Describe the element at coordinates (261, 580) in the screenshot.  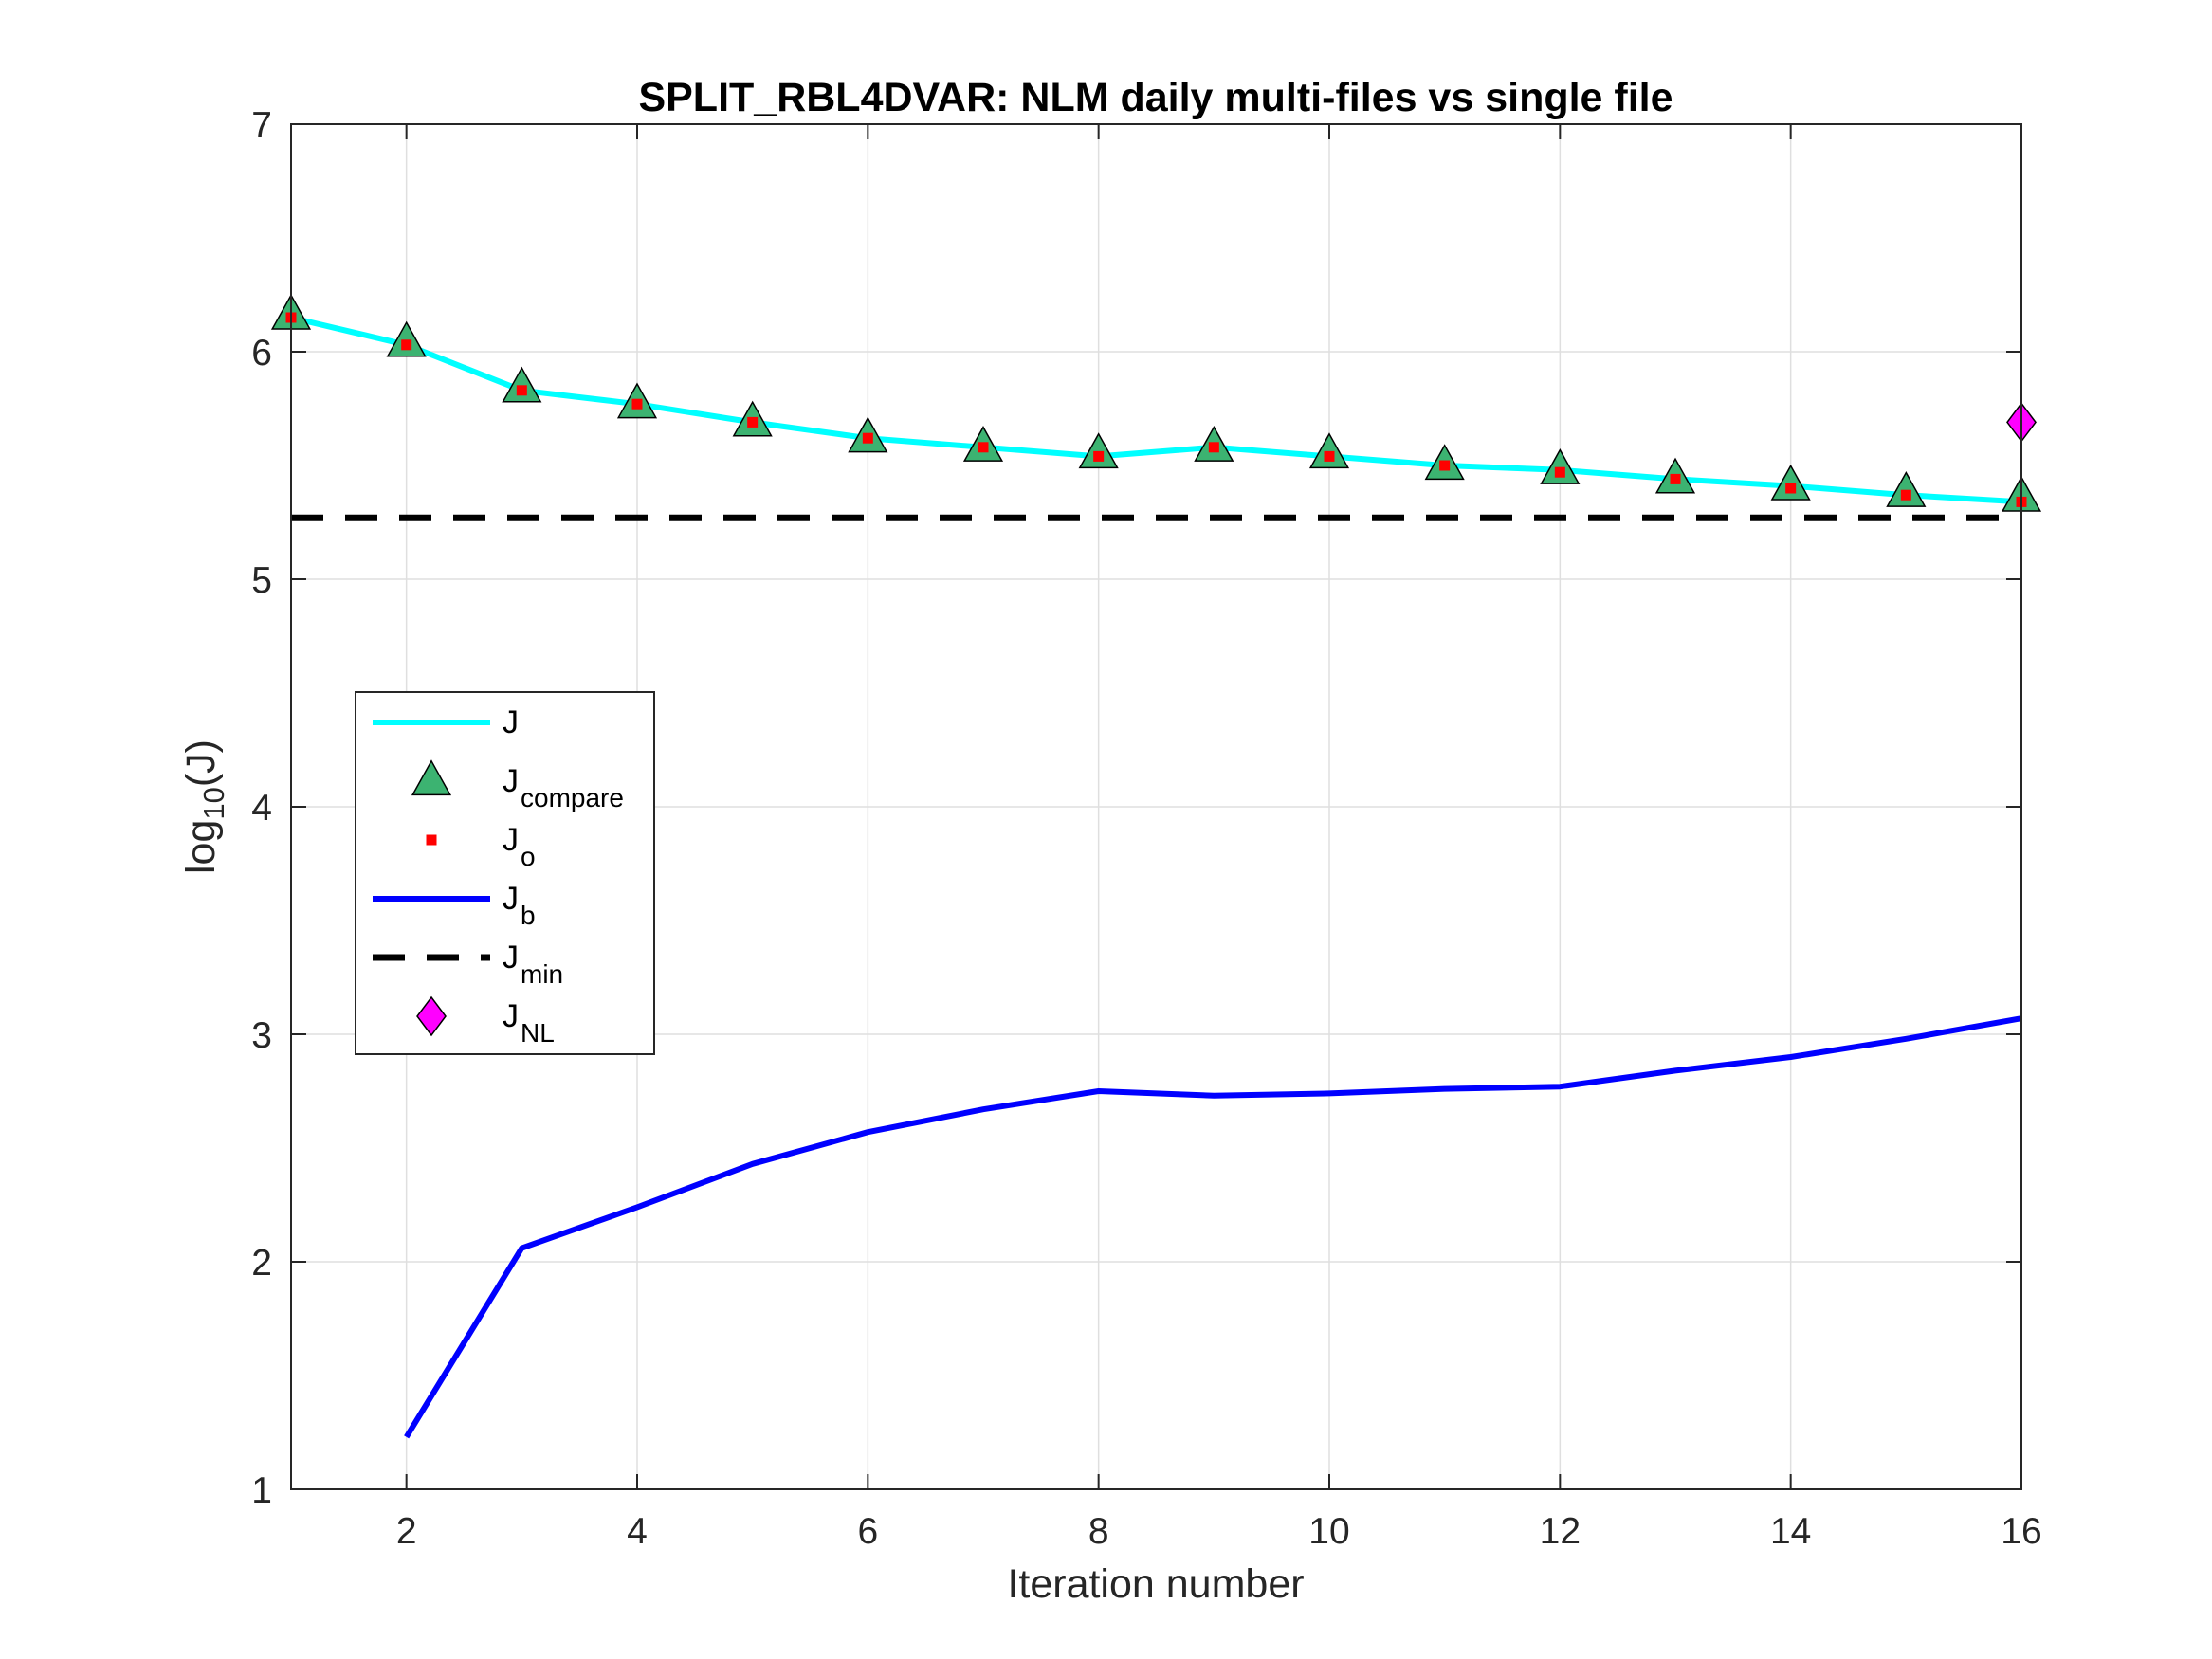
I see `y-tick-label: 5` at that location.